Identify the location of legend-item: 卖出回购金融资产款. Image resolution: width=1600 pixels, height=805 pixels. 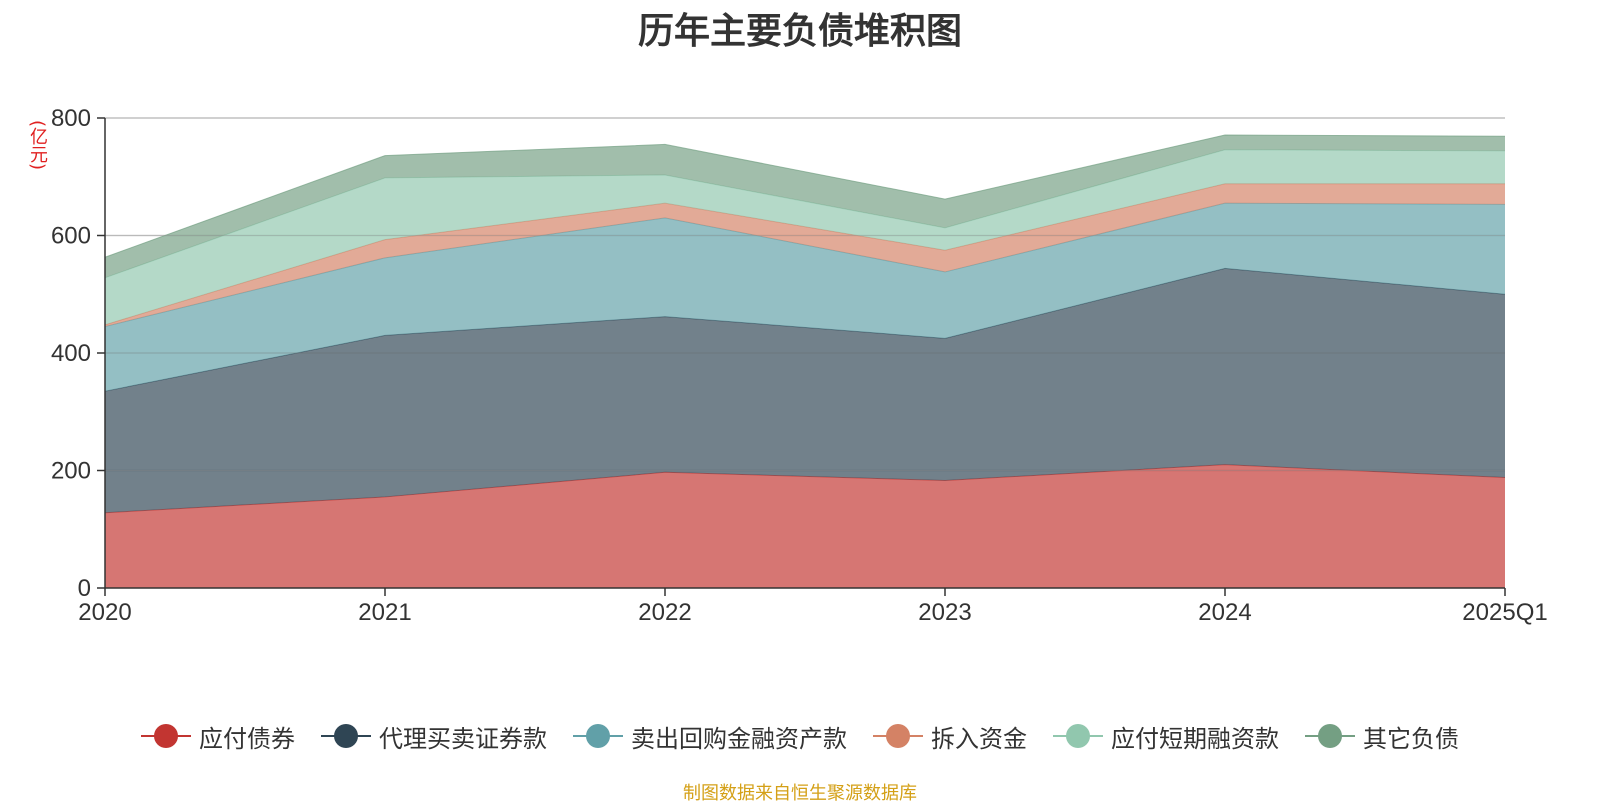
(710, 736).